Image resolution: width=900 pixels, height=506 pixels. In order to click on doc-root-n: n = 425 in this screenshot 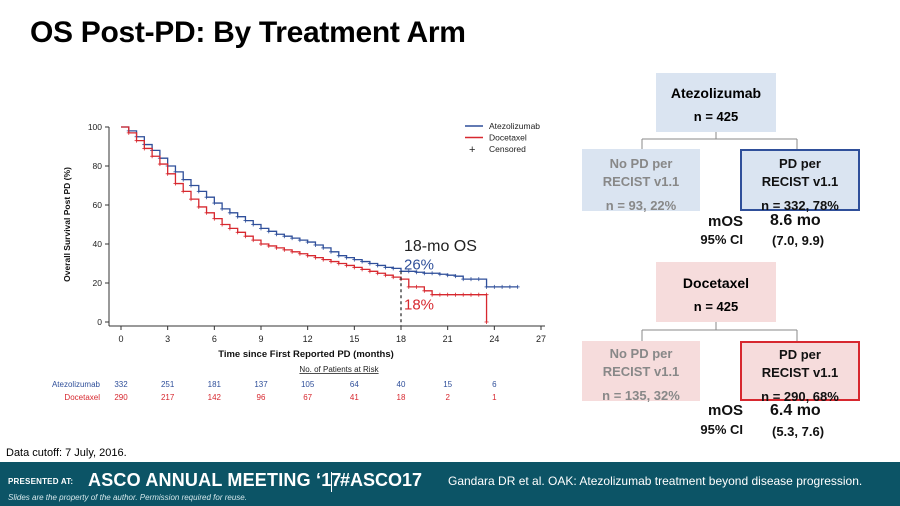, I will do `click(716, 306)`.